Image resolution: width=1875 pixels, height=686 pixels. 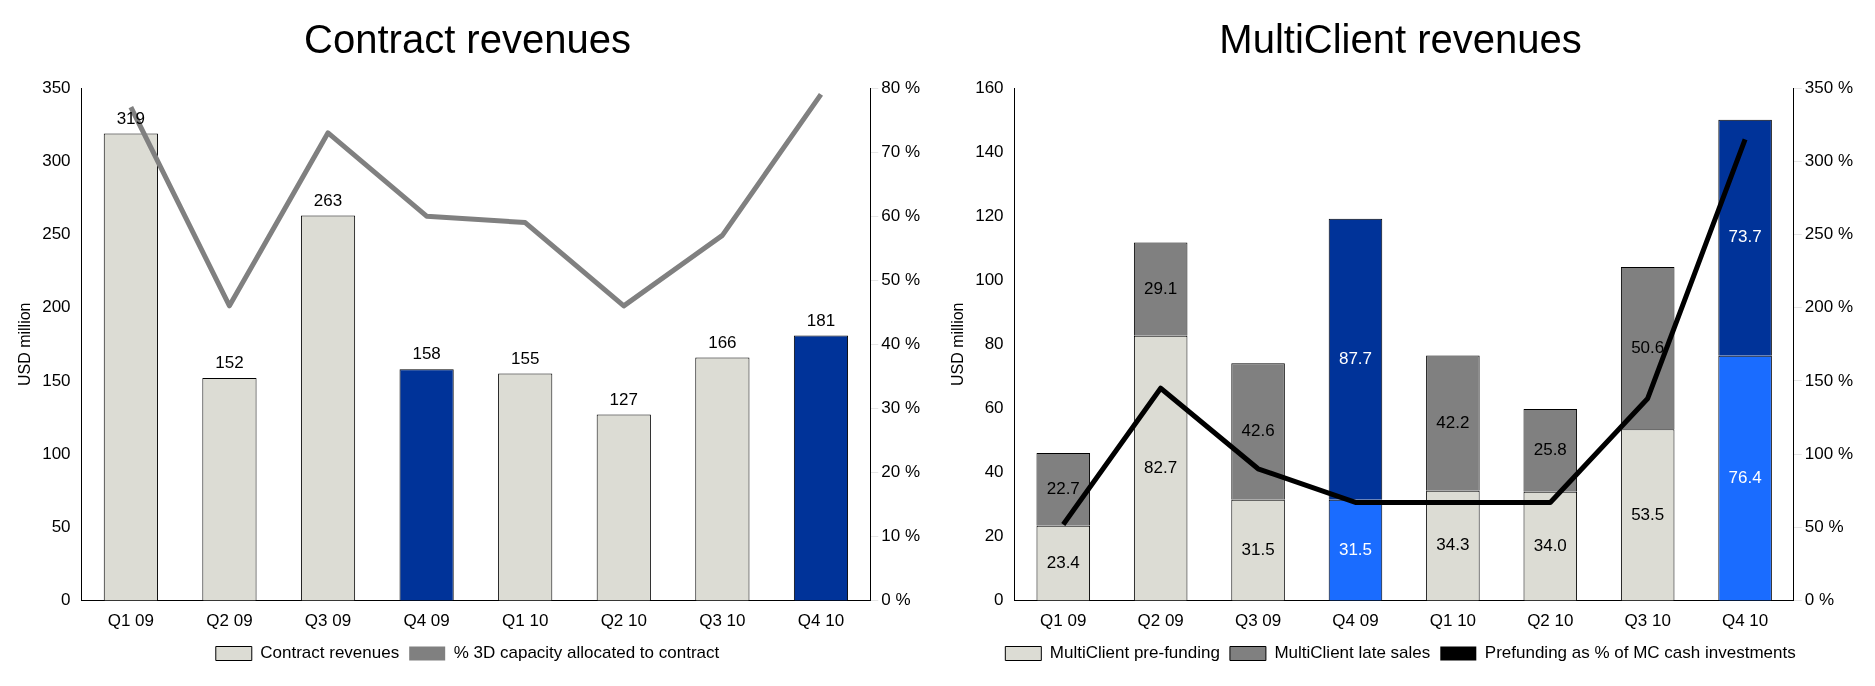 I want to click on data-label: 127, so click(x=623, y=399).